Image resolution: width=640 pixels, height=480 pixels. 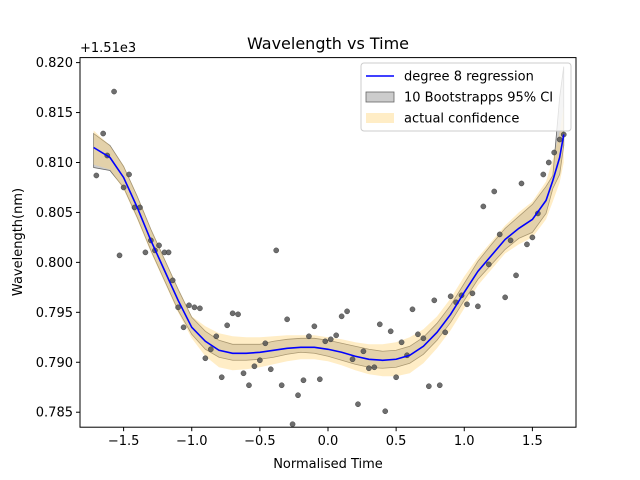 I want to click on legend-box, so click(x=466, y=97).